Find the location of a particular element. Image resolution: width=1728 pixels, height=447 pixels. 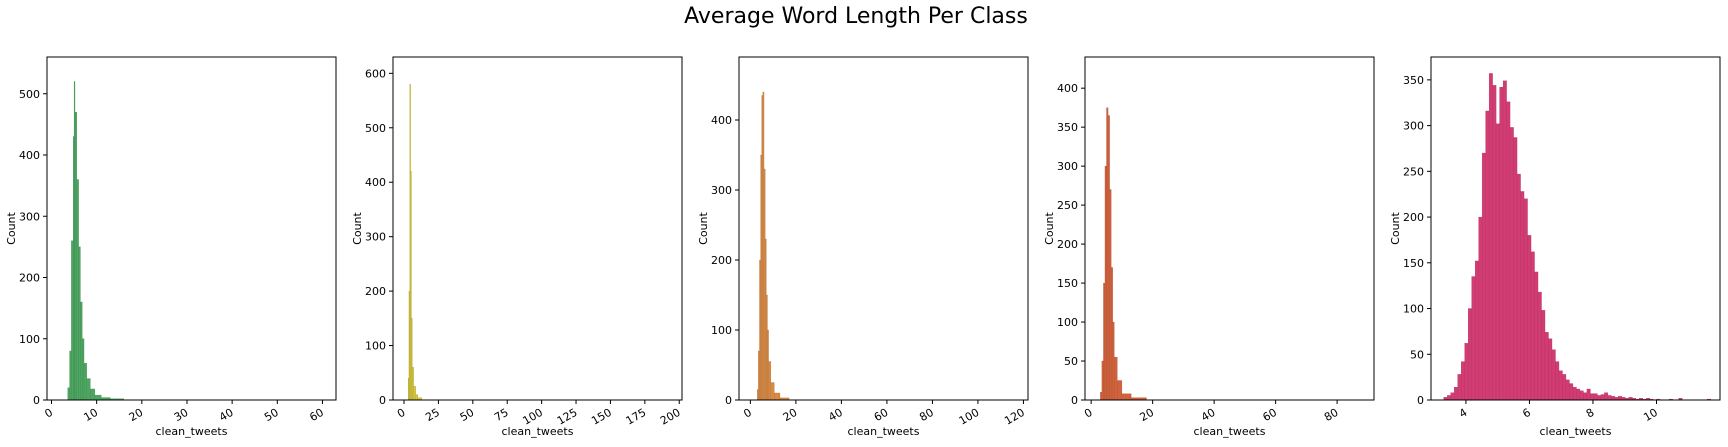

y-tick-label: 250 is located at coordinates (1067, 205).